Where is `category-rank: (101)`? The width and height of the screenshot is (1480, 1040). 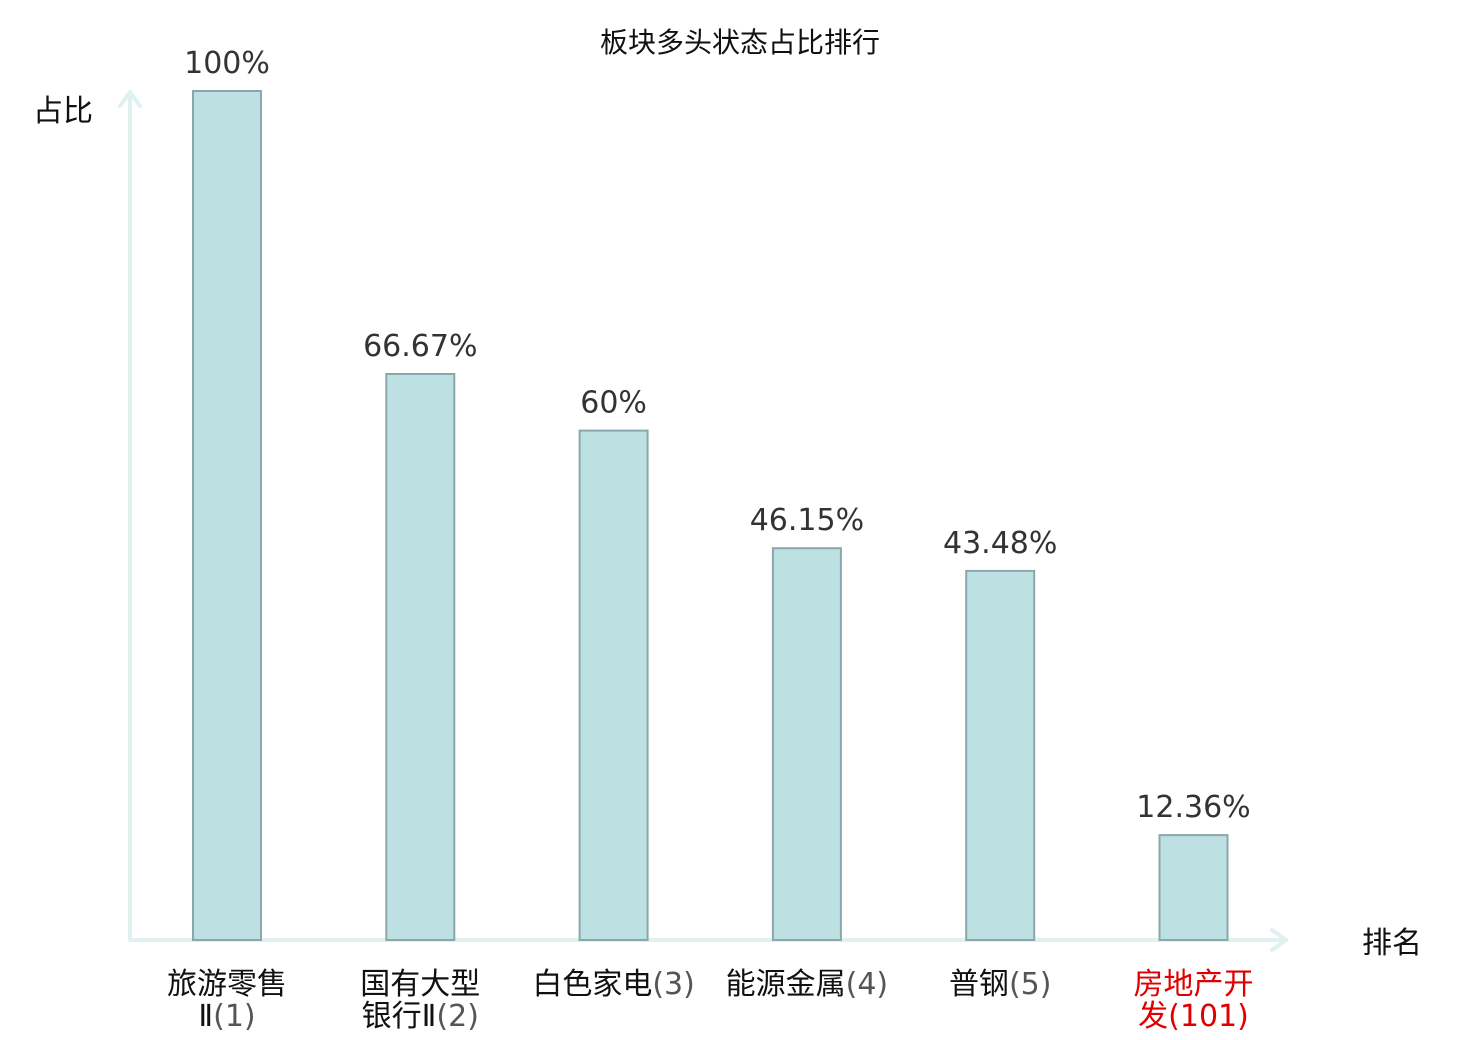 category-rank: (101) is located at coordinates (1208, 1016).